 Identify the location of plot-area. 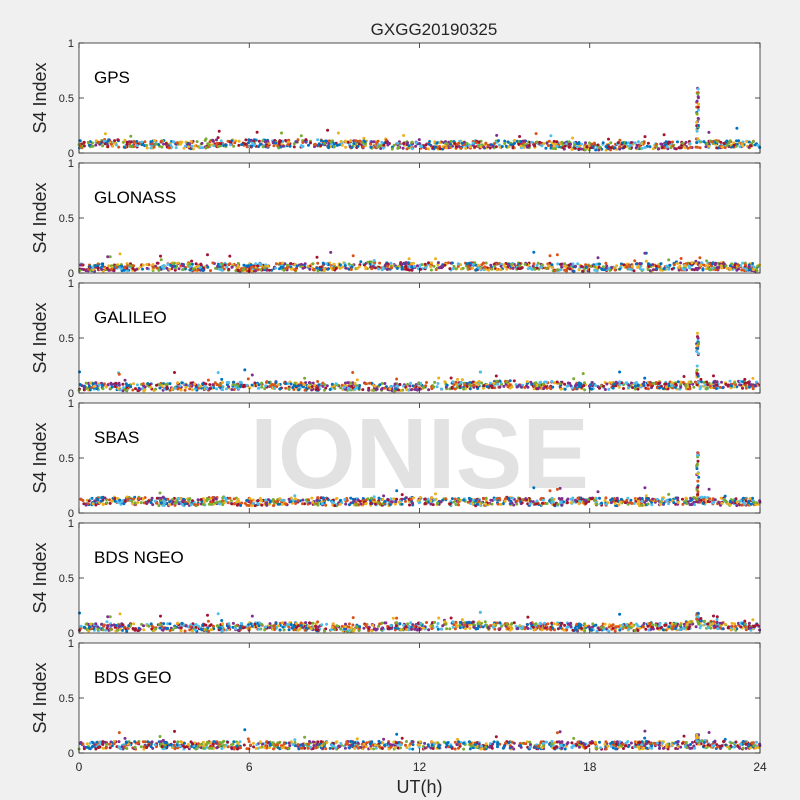
(419, 338).